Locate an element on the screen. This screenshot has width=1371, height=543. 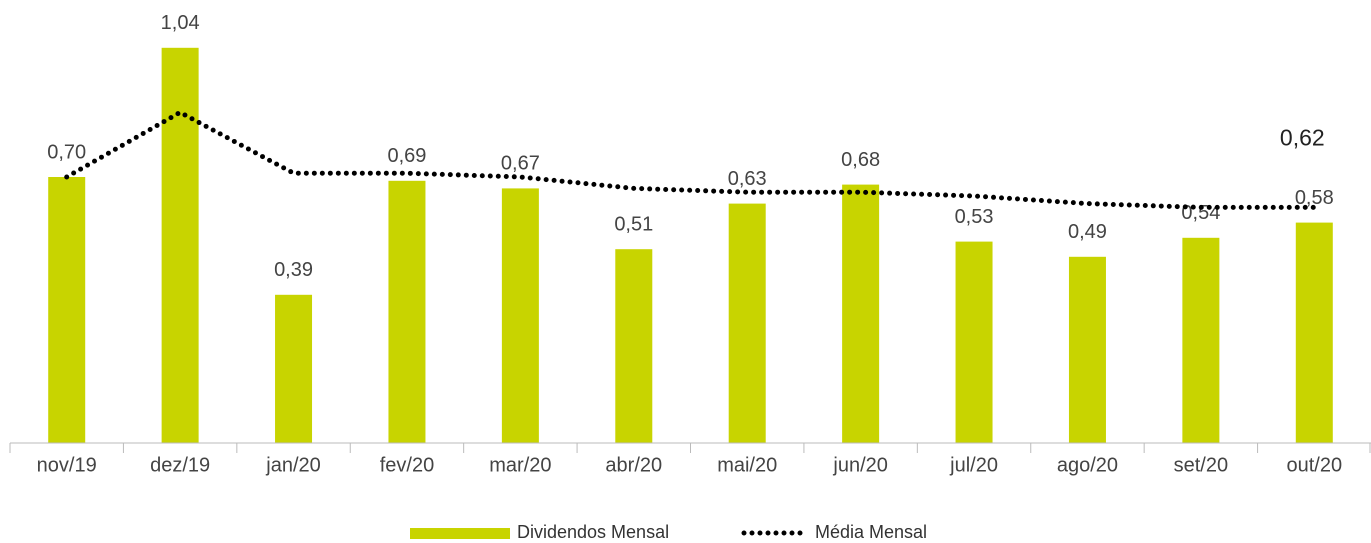
data-label: 1,04 is located at coordinates (180, 23).